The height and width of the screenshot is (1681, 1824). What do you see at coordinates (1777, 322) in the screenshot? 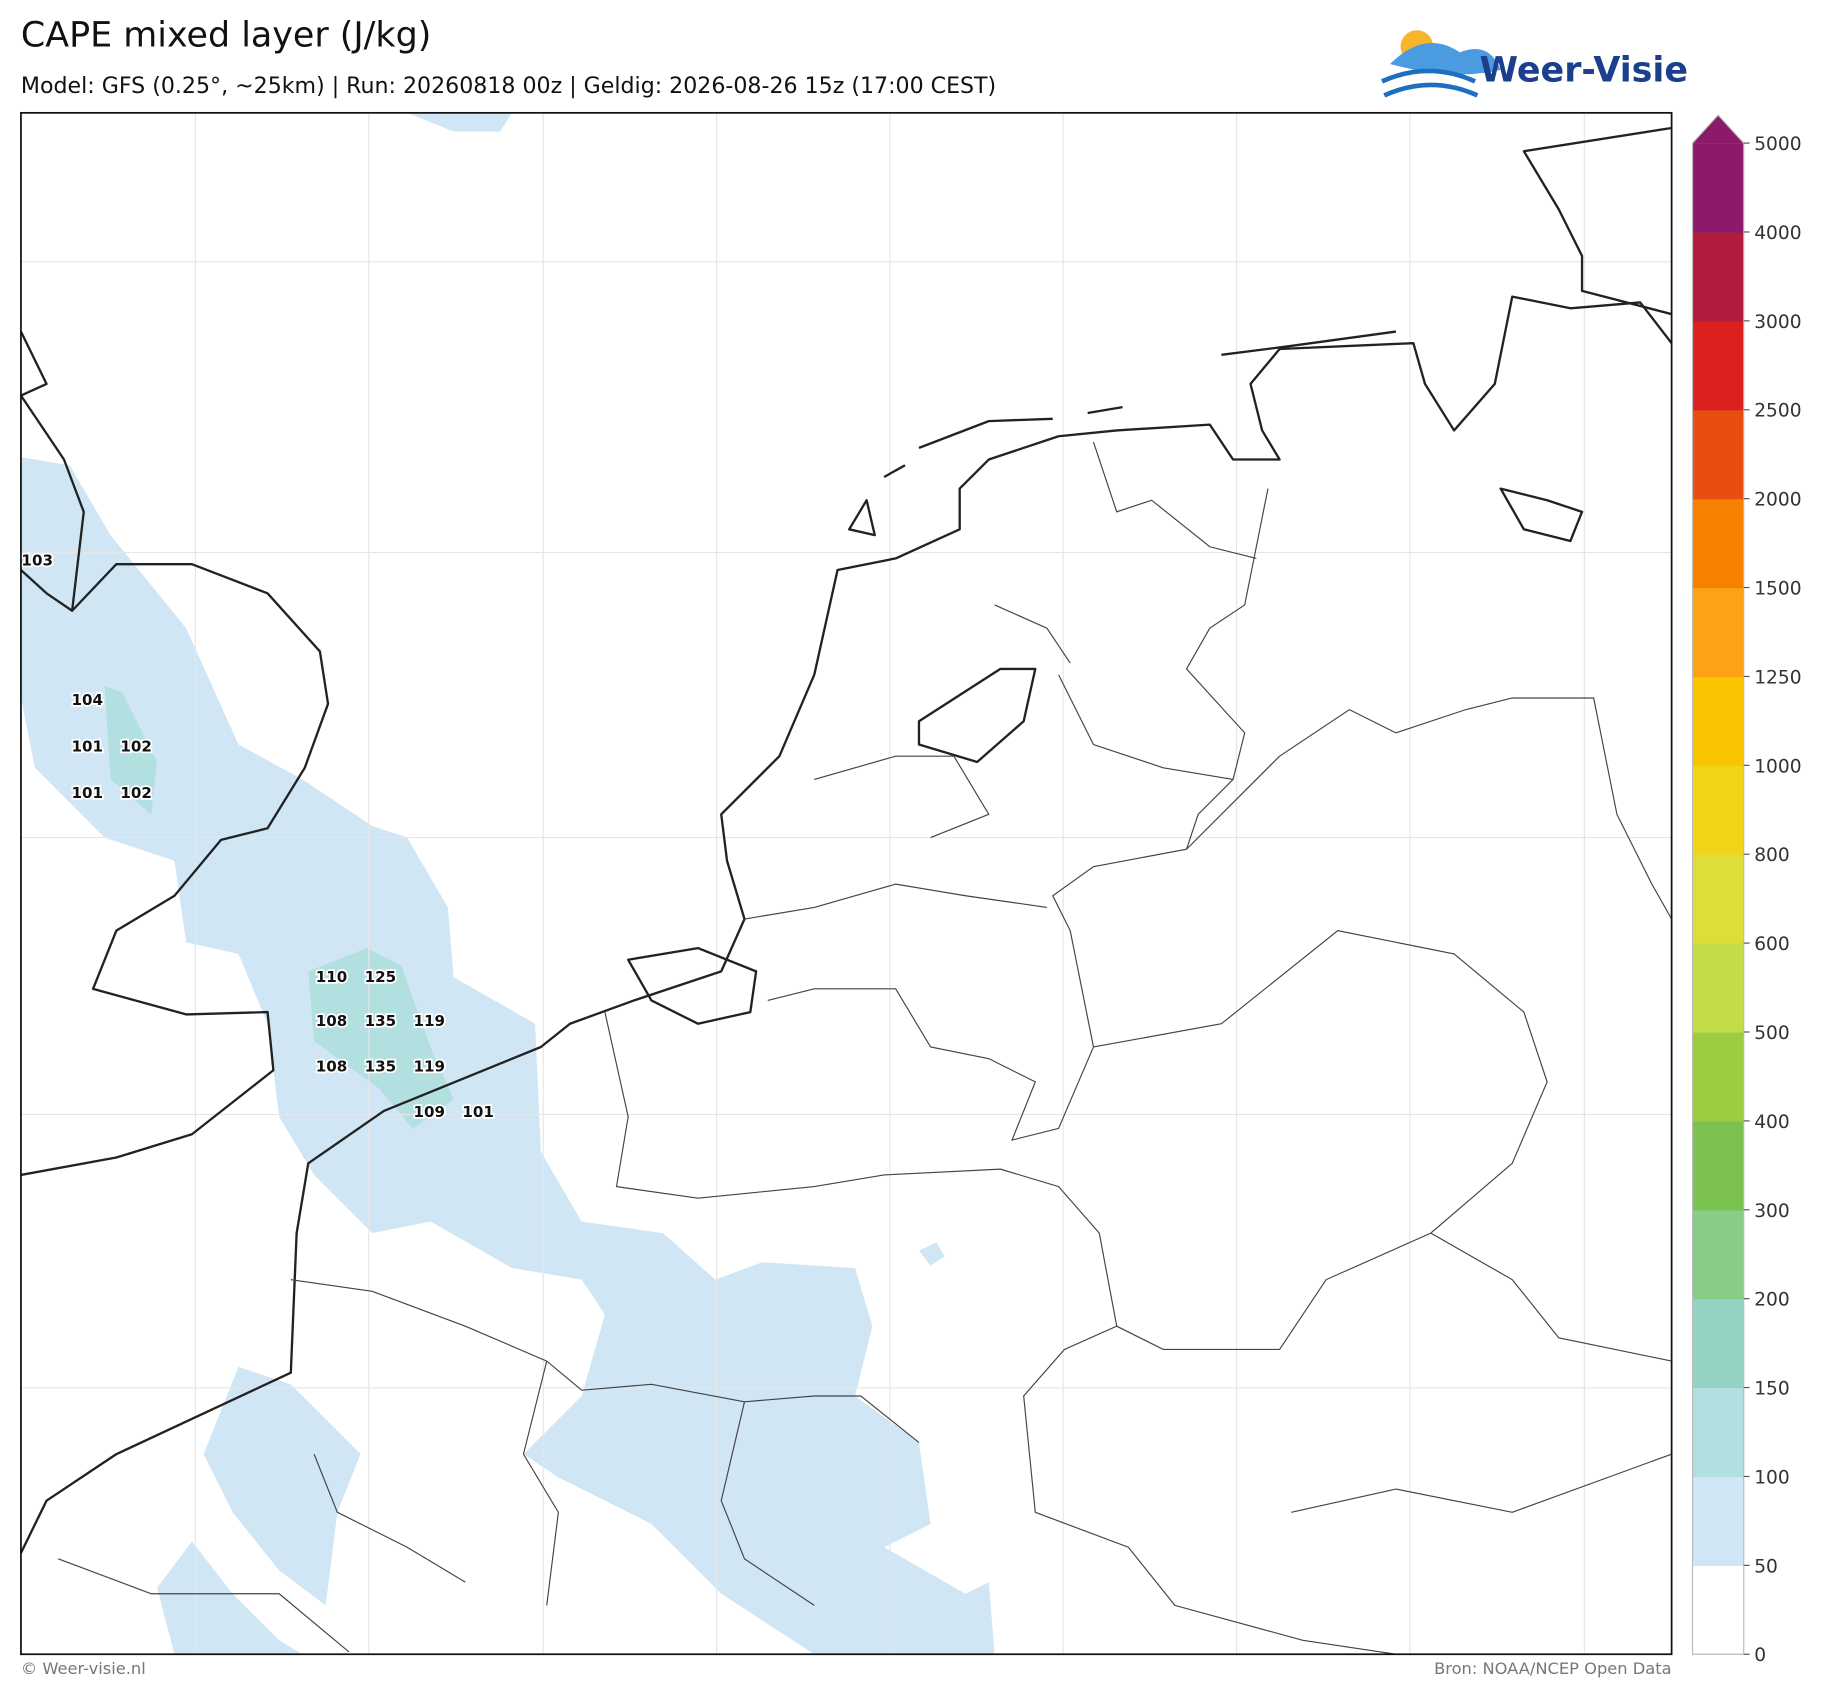
I see `colorbar-label: 3000` at bounding box center [1777, 322].